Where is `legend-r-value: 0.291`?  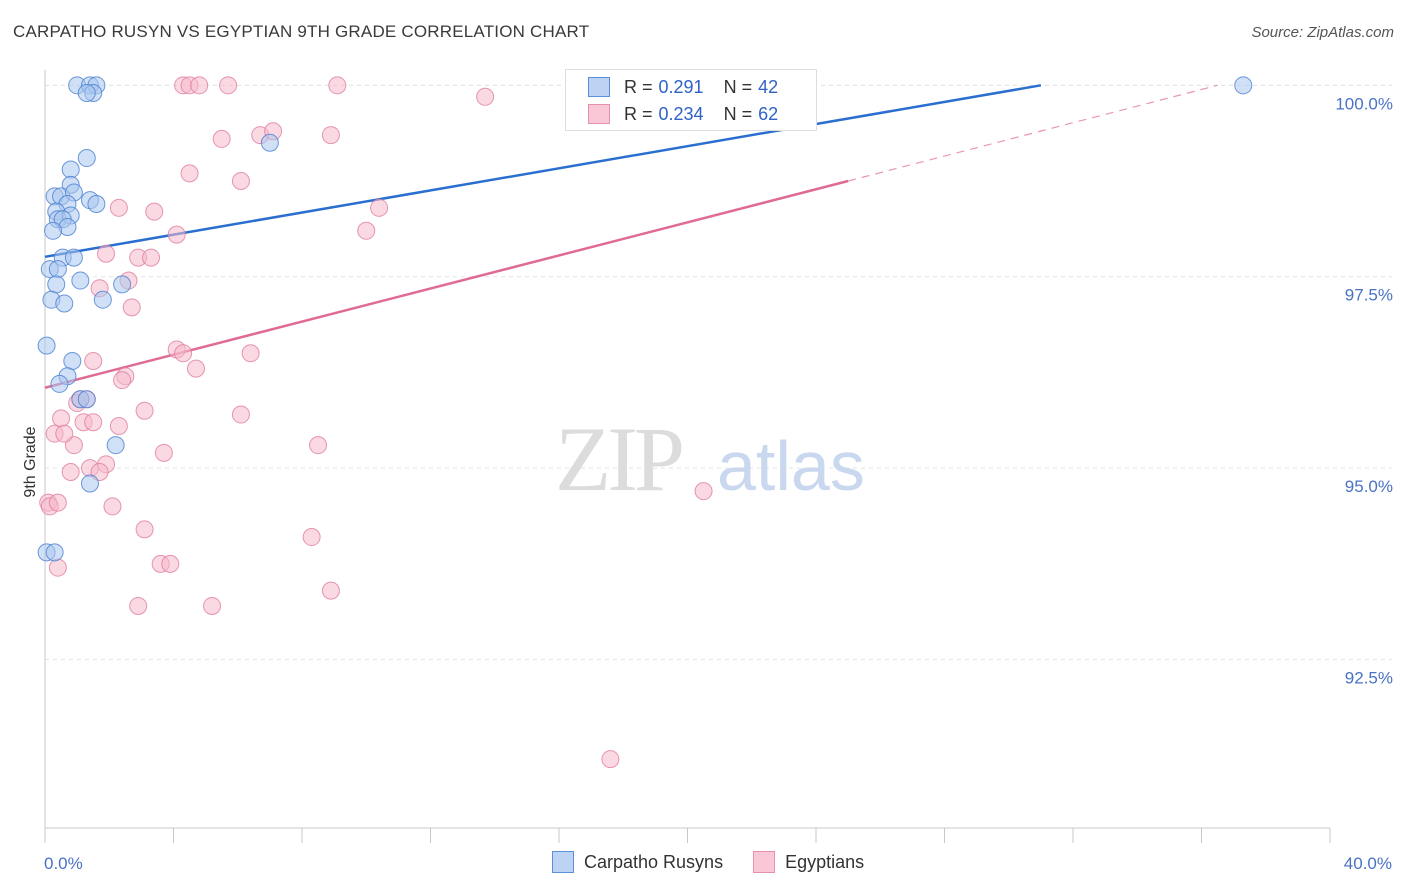
legend-r-value: 0.291 is located at coordinates (681, 86).